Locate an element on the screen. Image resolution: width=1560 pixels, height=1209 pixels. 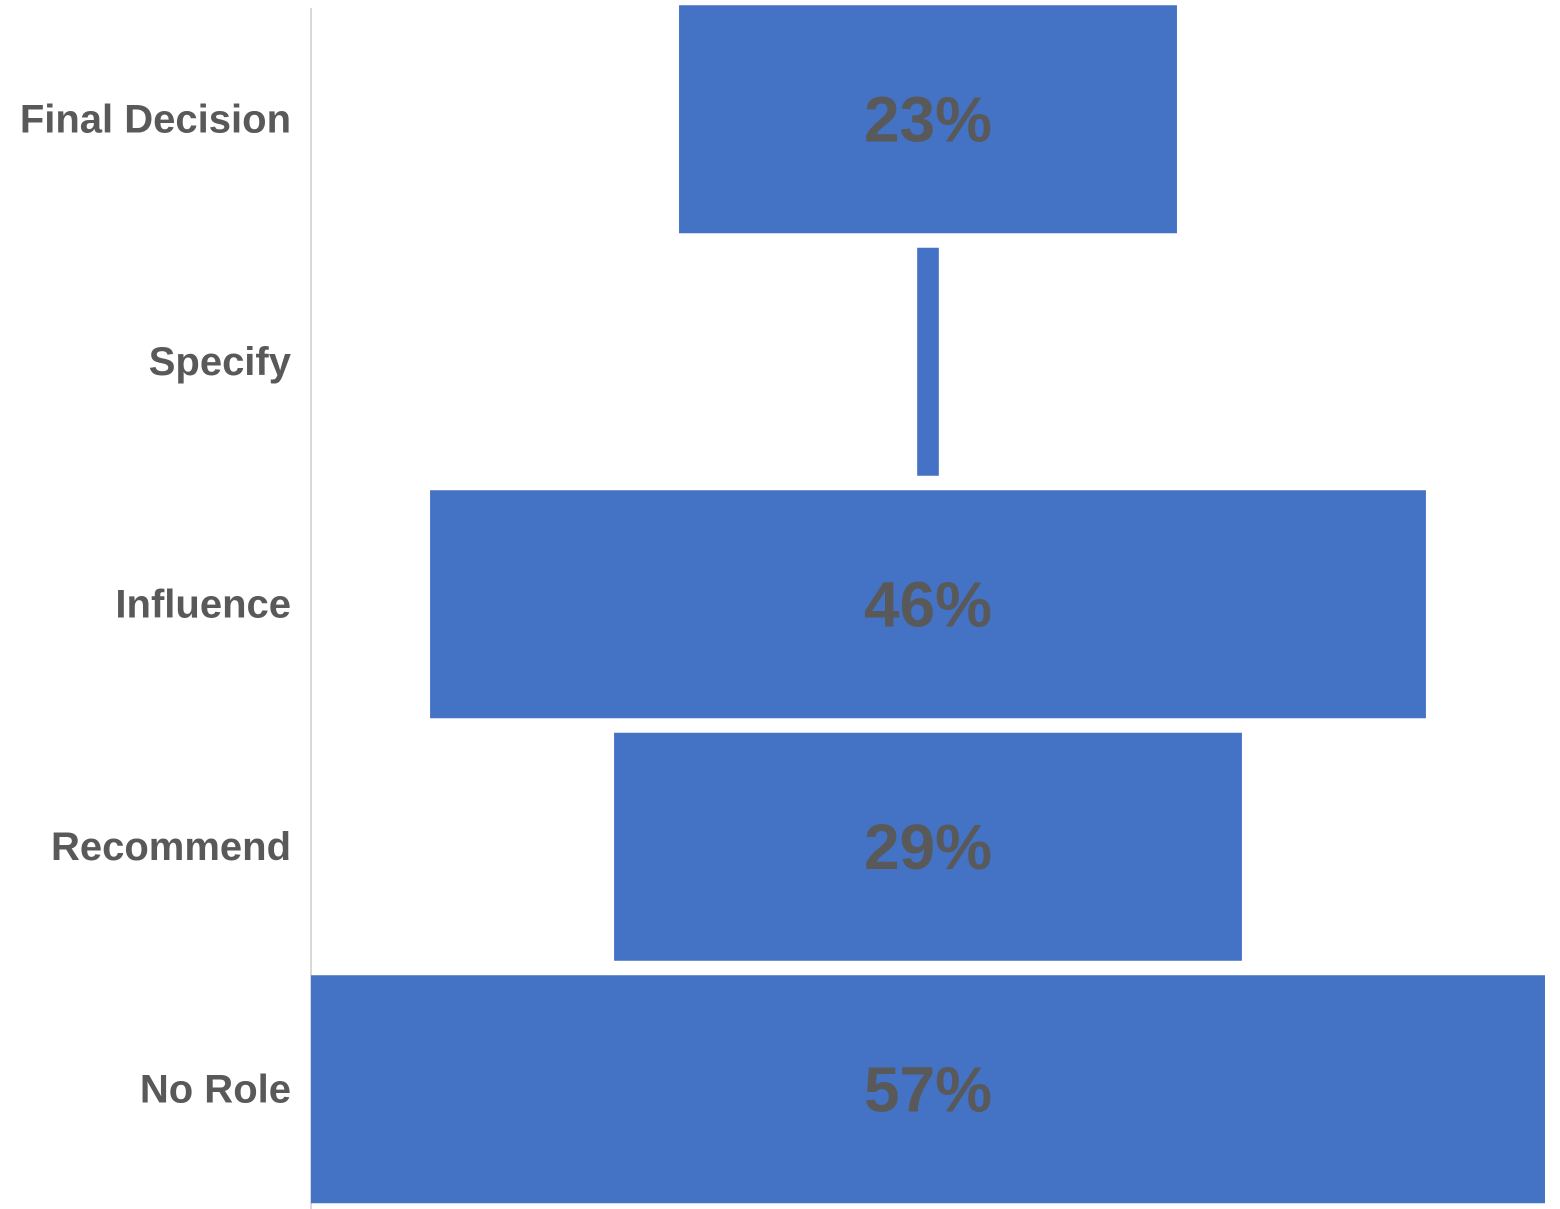
data-label-no-role: 57% is located at coordinates (928, 1089).